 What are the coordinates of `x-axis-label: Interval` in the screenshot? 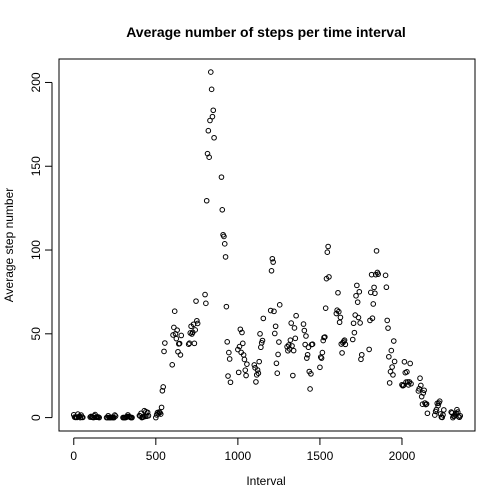 It's located at (265, 481).